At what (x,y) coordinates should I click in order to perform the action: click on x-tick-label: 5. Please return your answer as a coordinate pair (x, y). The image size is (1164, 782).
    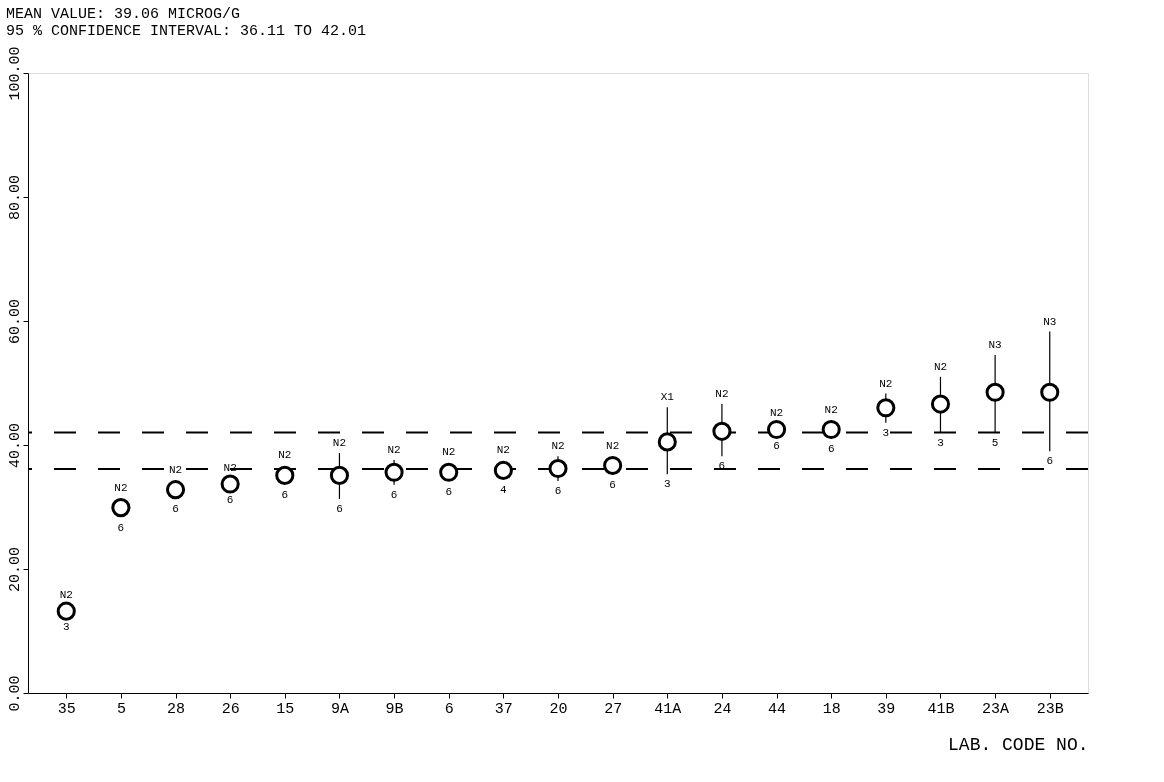
    Looking at the image, I should click on (121, 709).